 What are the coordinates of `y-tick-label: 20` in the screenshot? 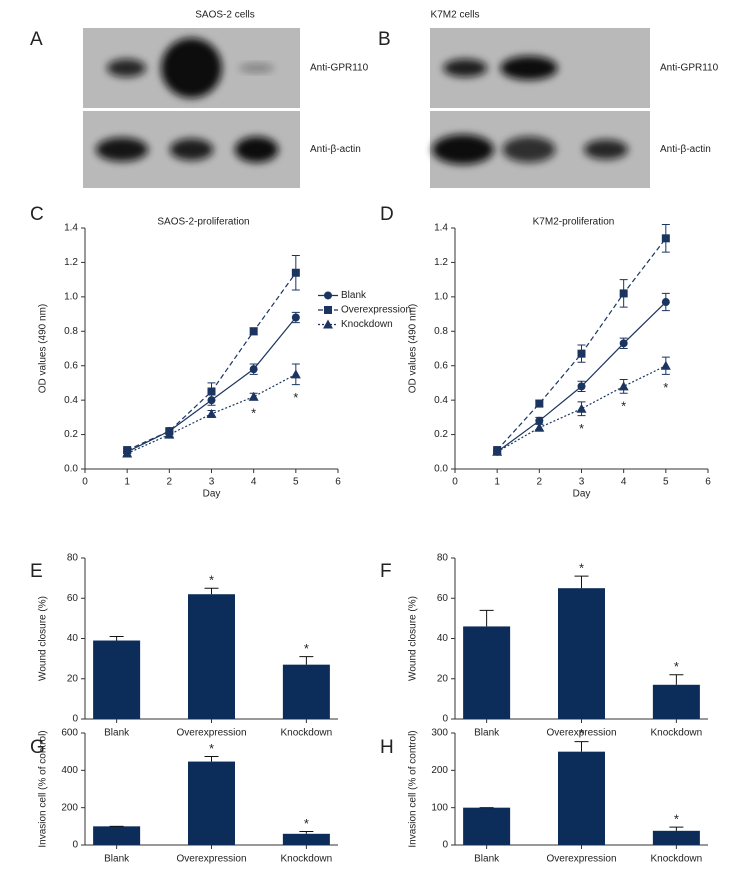 It's located at (443, 678).